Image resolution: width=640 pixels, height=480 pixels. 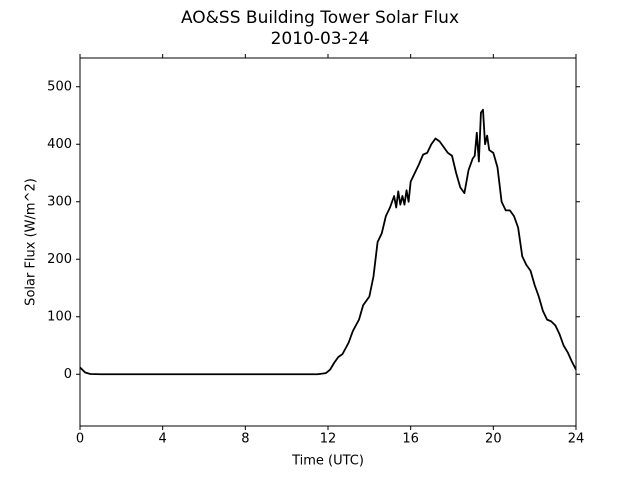 I want to click on x-axis-label: Time (UTC), so click(x=327, y=461).